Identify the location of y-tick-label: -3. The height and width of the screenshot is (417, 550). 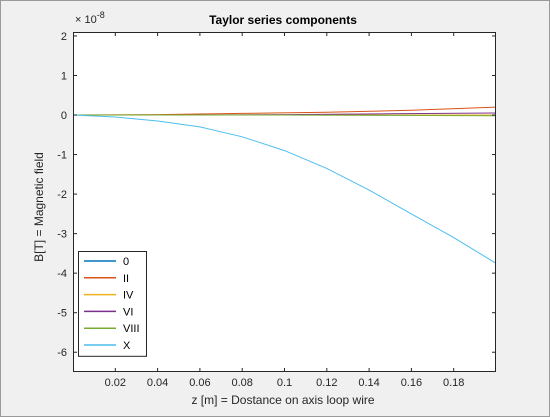
(62, 235).